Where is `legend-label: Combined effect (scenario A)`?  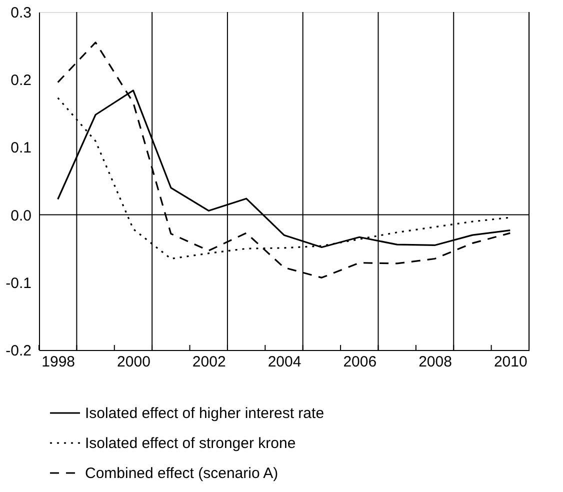 legend-label: Combined effect (scenario A) is located at coordinates (181, 473).